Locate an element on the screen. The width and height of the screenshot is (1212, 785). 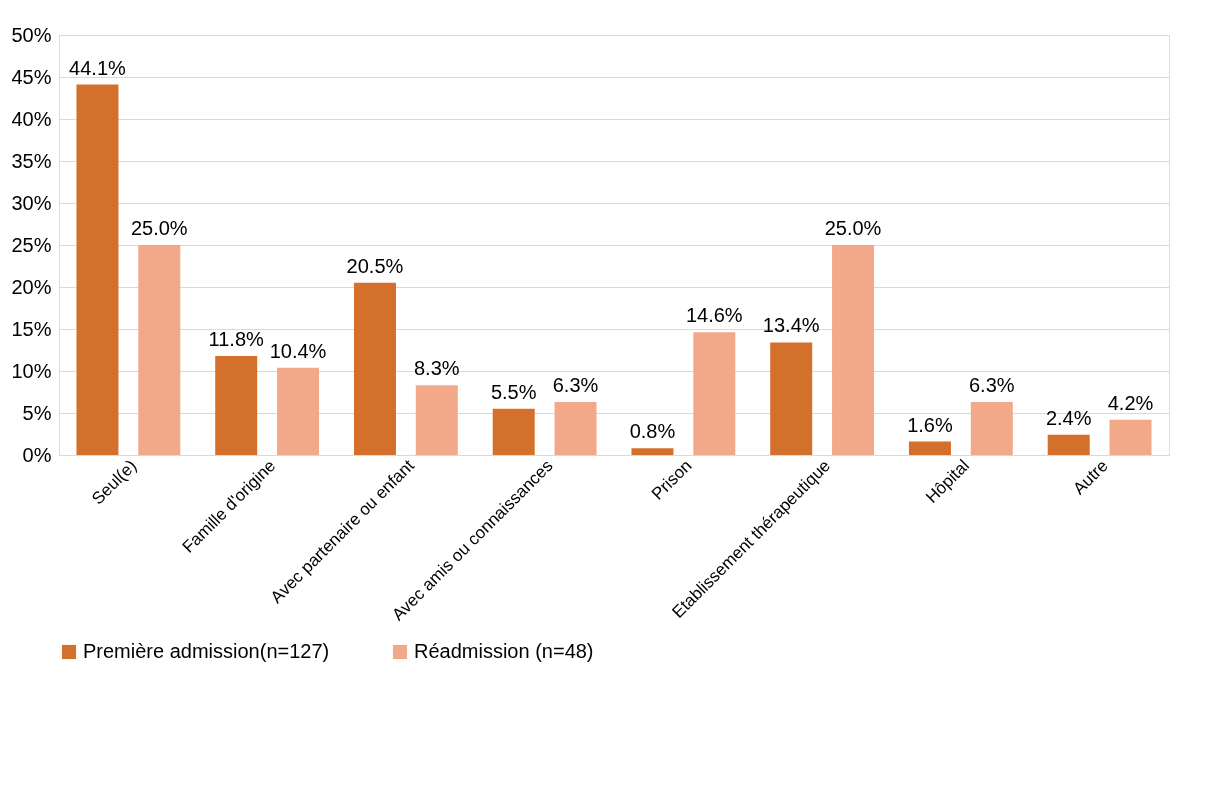
y-tick-label: 45% is located at coordinates (31, 76).